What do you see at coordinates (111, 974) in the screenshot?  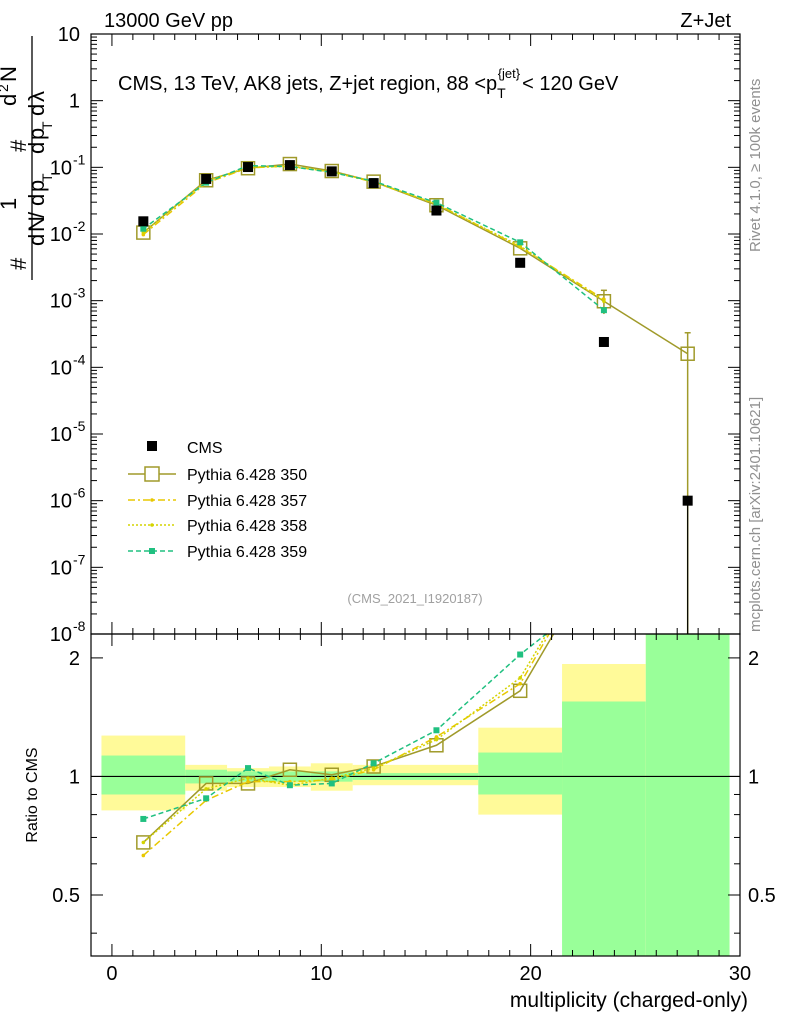 I see `x-tick-label: 0` at bounding box center [111, 974].